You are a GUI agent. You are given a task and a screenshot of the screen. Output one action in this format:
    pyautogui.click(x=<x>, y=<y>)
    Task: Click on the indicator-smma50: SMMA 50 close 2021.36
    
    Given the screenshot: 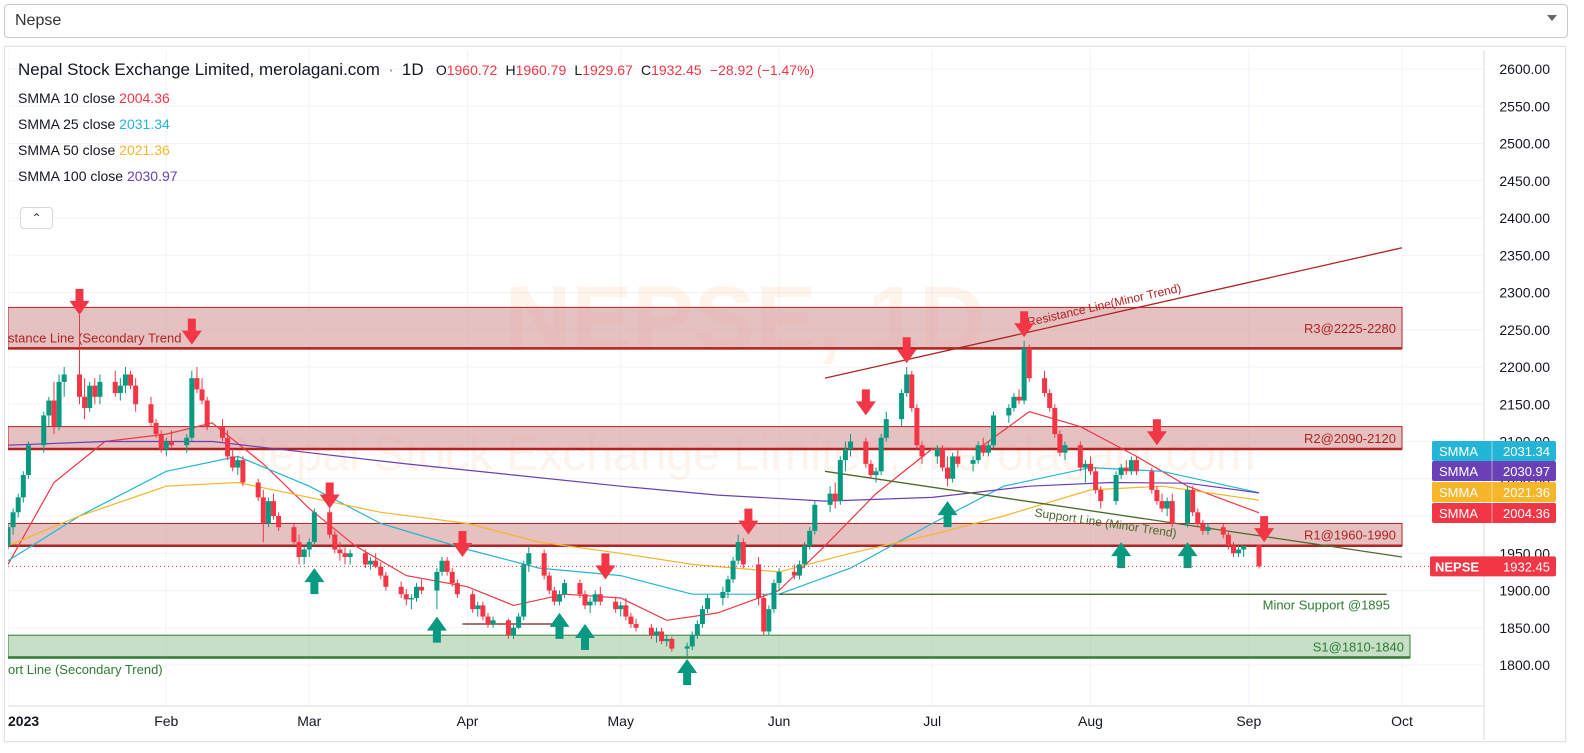 What is the action you would take?
    pyautogui.click(x=416, y=150)
    